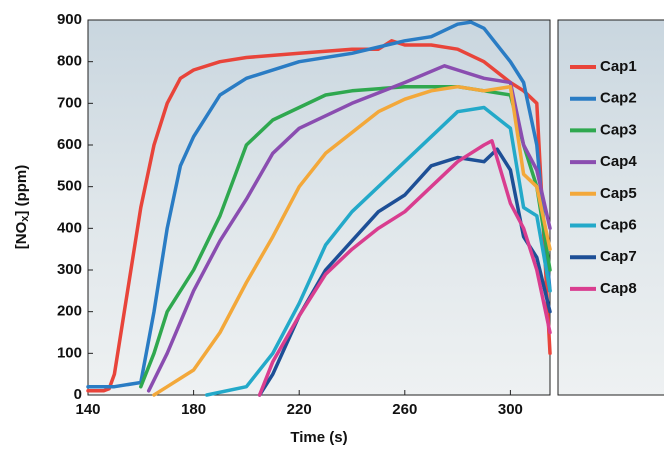 This screenshot has height=456, width=664. What do you see at coordinates (69, 19) in the screenshot?
I see `y-tick-label: 900` at bounding box center [69, 19].